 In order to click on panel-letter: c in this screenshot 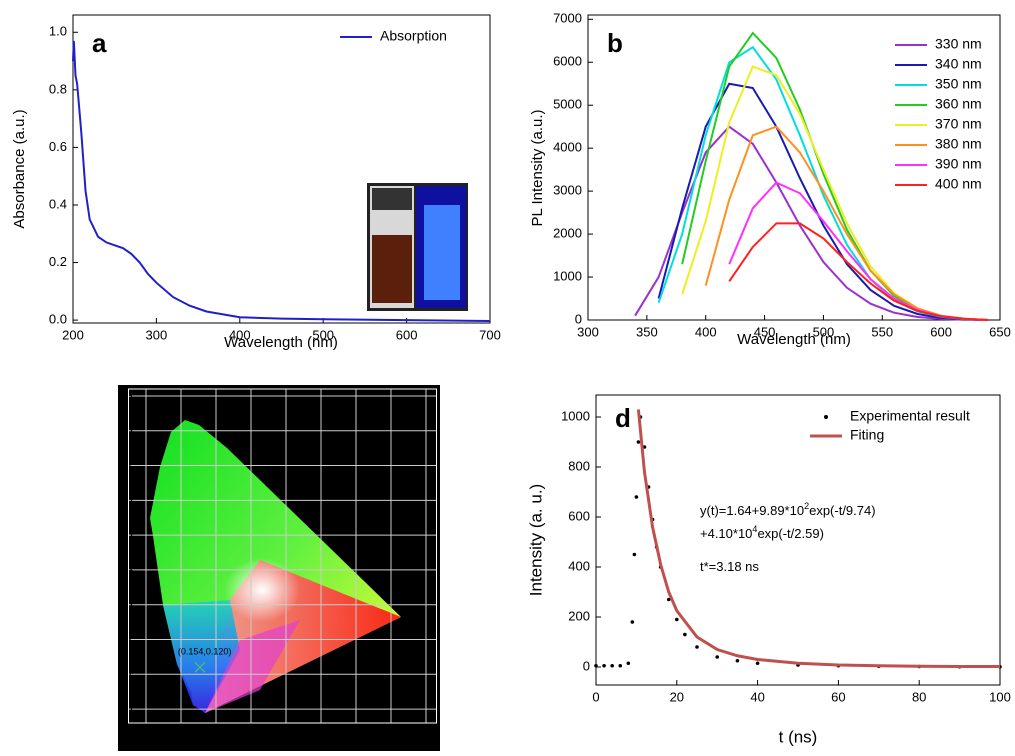, I will do `click(157, 408)`.